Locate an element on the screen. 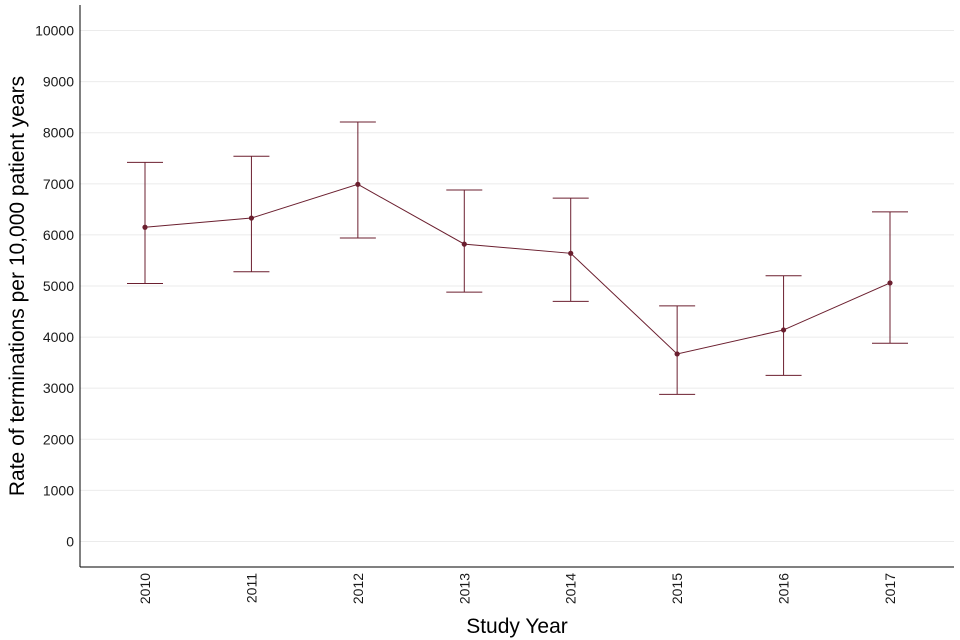  data-point-2012 is located at coordinates (358, 184).